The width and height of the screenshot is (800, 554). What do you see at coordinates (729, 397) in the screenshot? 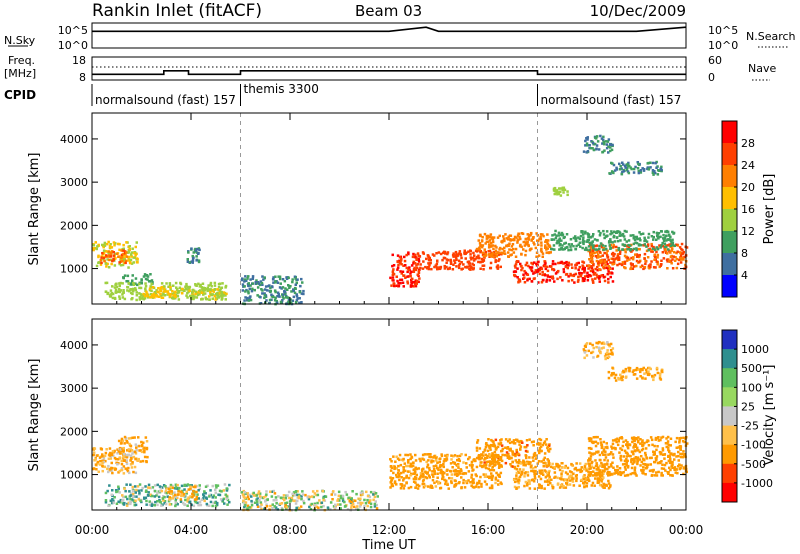
I see `colorbar-segment` at bounding box center [729, 397].